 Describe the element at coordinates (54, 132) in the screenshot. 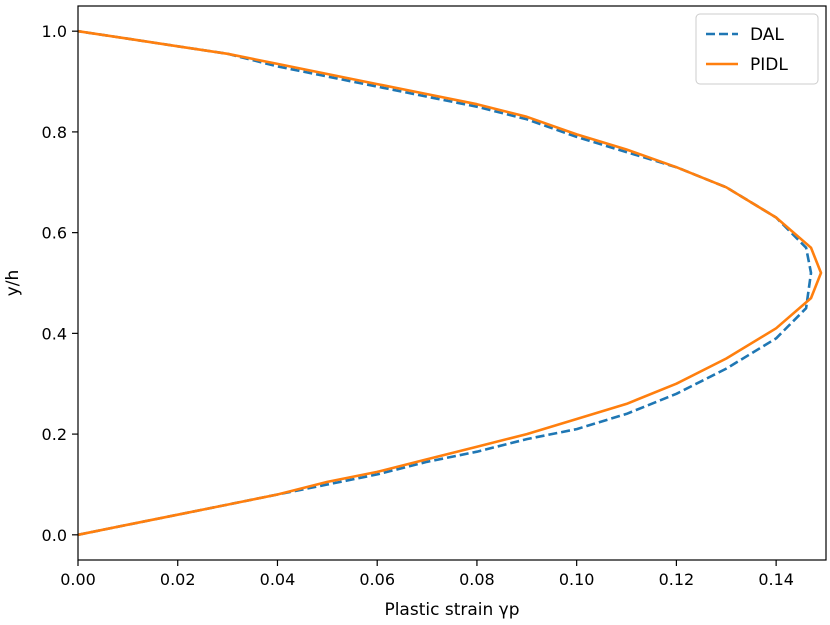

I see `y-tick-label: 0.8` at that location.